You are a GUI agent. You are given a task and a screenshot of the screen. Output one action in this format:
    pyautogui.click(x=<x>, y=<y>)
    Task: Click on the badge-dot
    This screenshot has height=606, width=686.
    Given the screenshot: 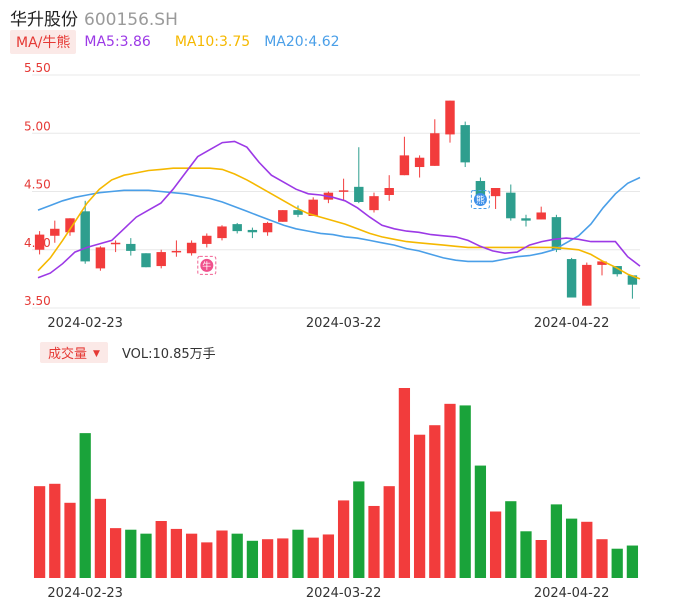 What is the action you would take?
    pyautogui.click(x=480, y=200)
    